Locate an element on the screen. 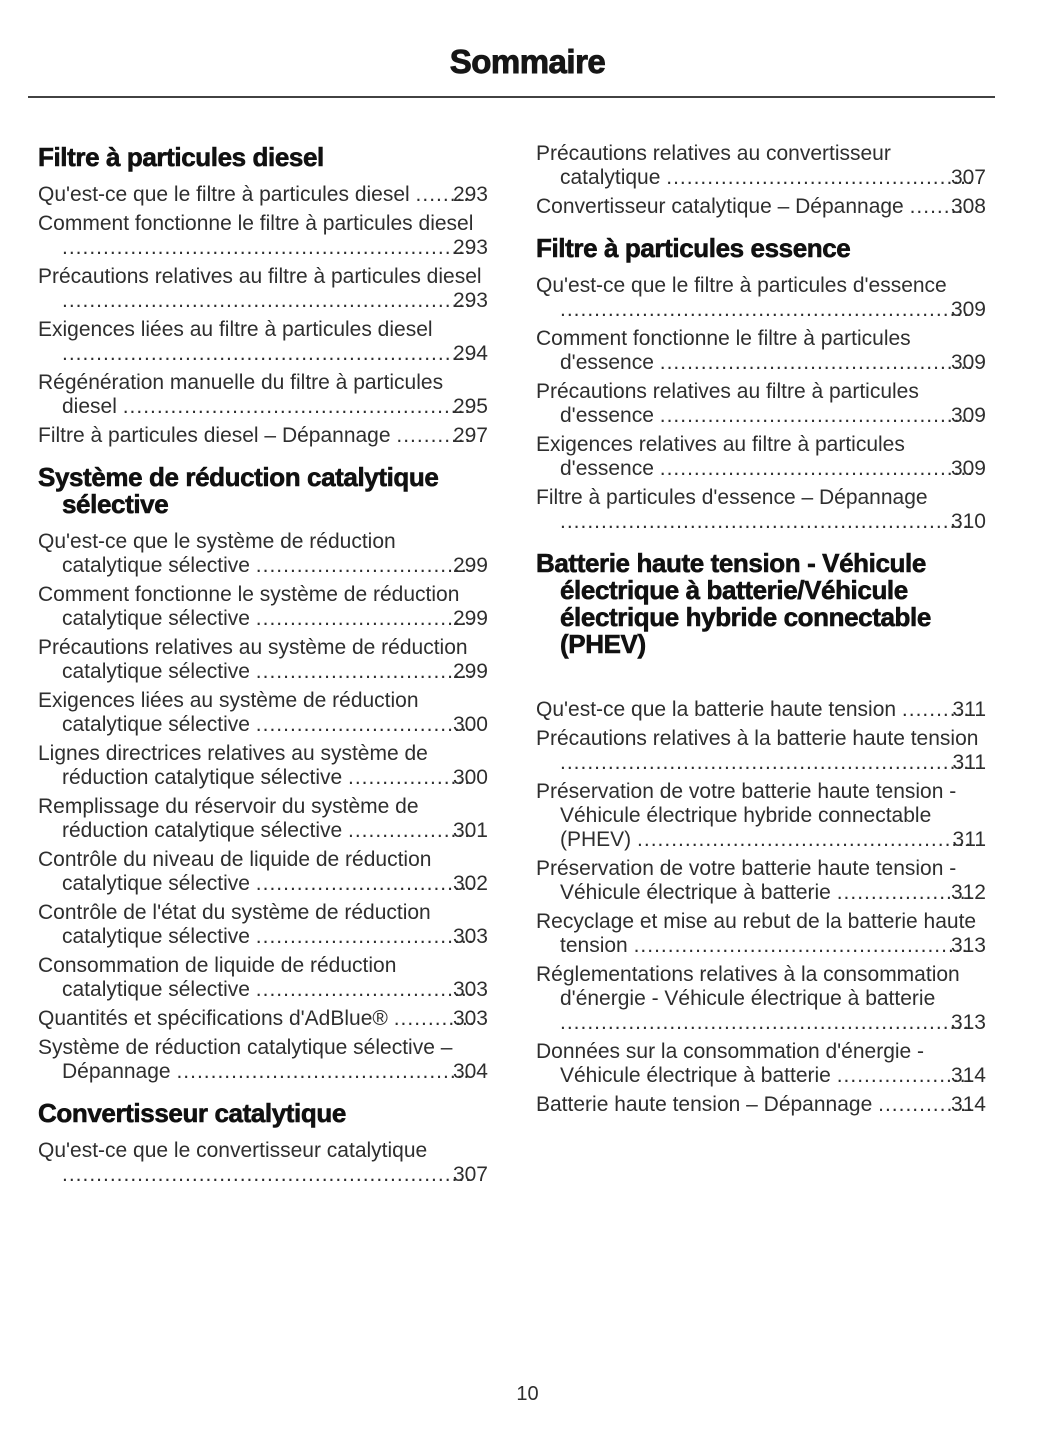  entry-page-number: 313 is located at coordinates (968, 1022).